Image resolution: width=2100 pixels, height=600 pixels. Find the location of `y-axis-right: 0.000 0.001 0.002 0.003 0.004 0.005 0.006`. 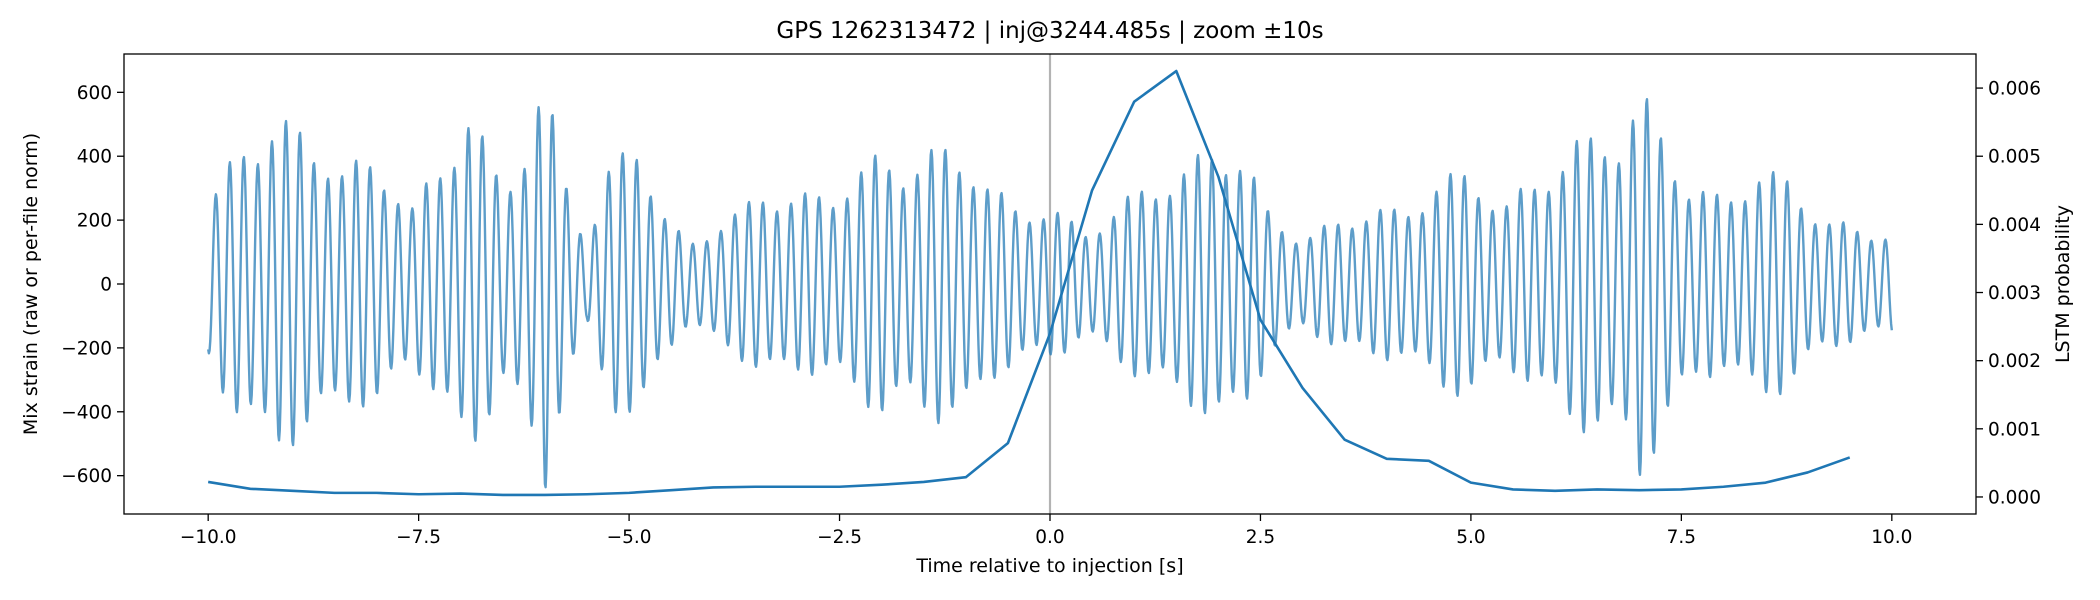

y-axis-right: 0.000 0.001 0.002 0.003 0.004 0.005 0.006 is located at coordinates (2008, 293).